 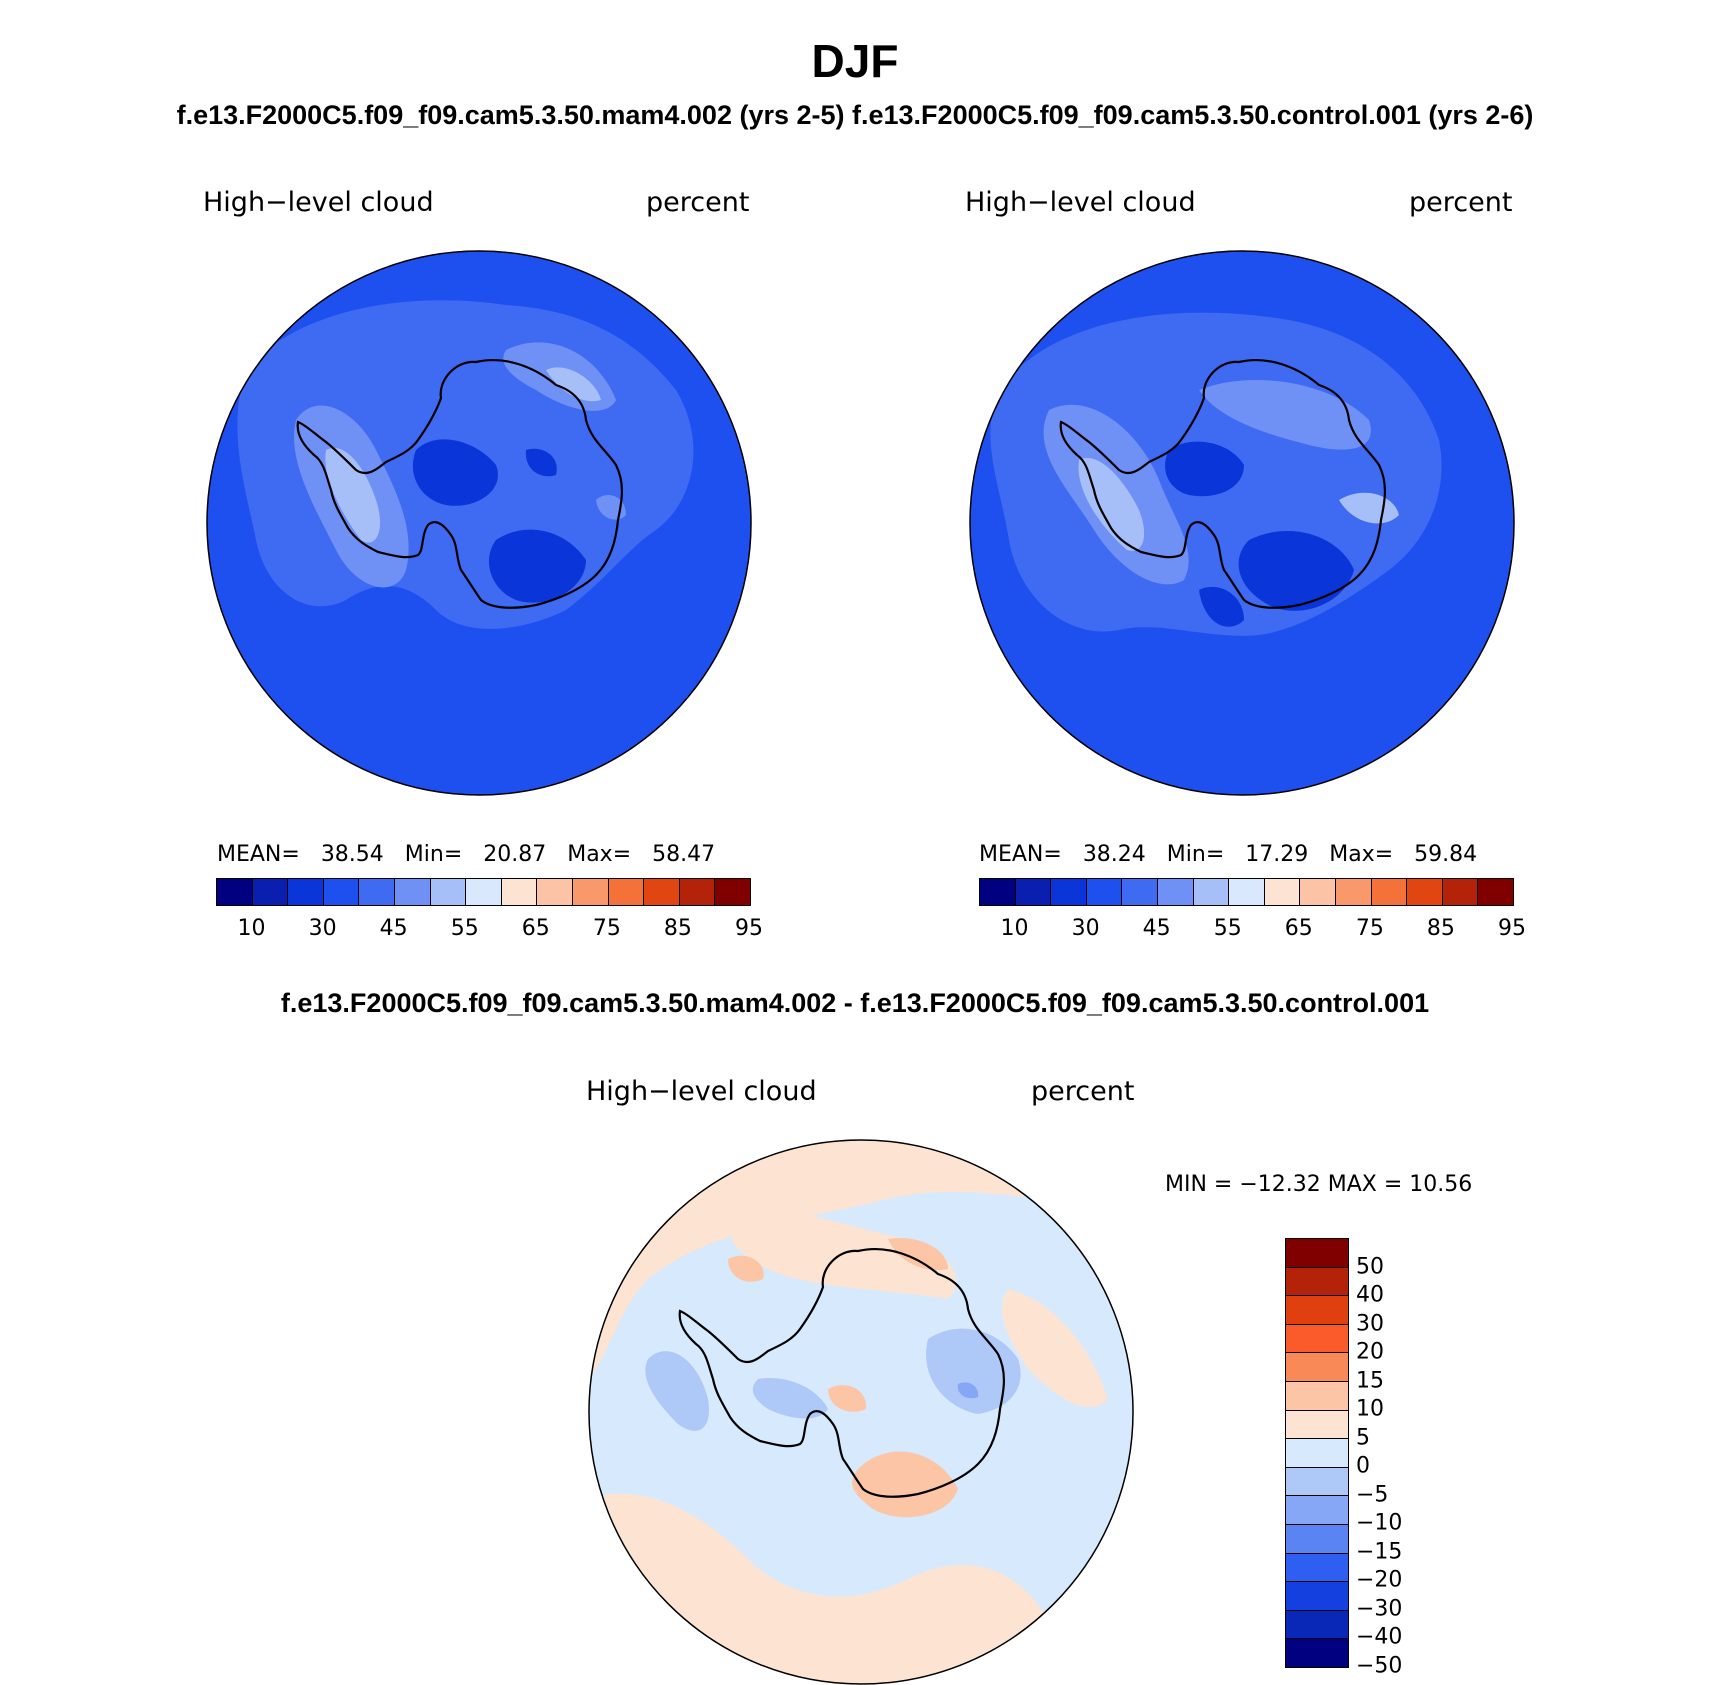 I want to click on diff-colorbar-tick-label: −15, so click(x=1379, y=1552).